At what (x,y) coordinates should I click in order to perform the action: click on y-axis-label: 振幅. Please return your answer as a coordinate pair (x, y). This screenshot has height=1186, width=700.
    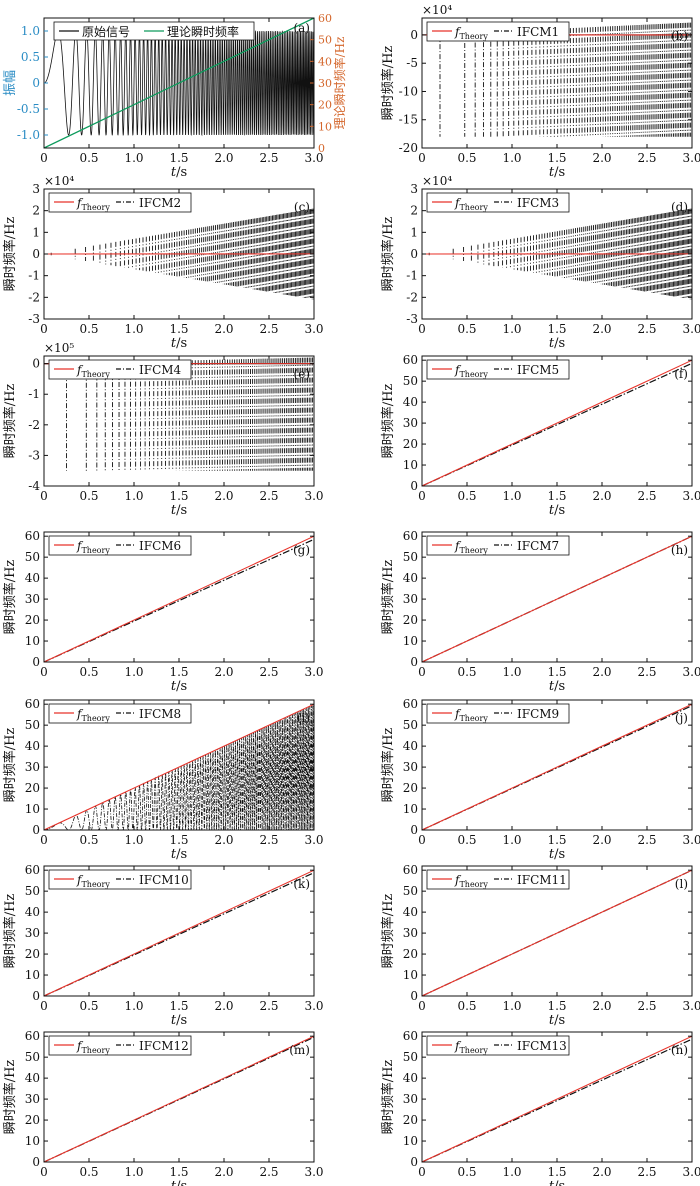
    Looking at the image, I should click on (10, 83).